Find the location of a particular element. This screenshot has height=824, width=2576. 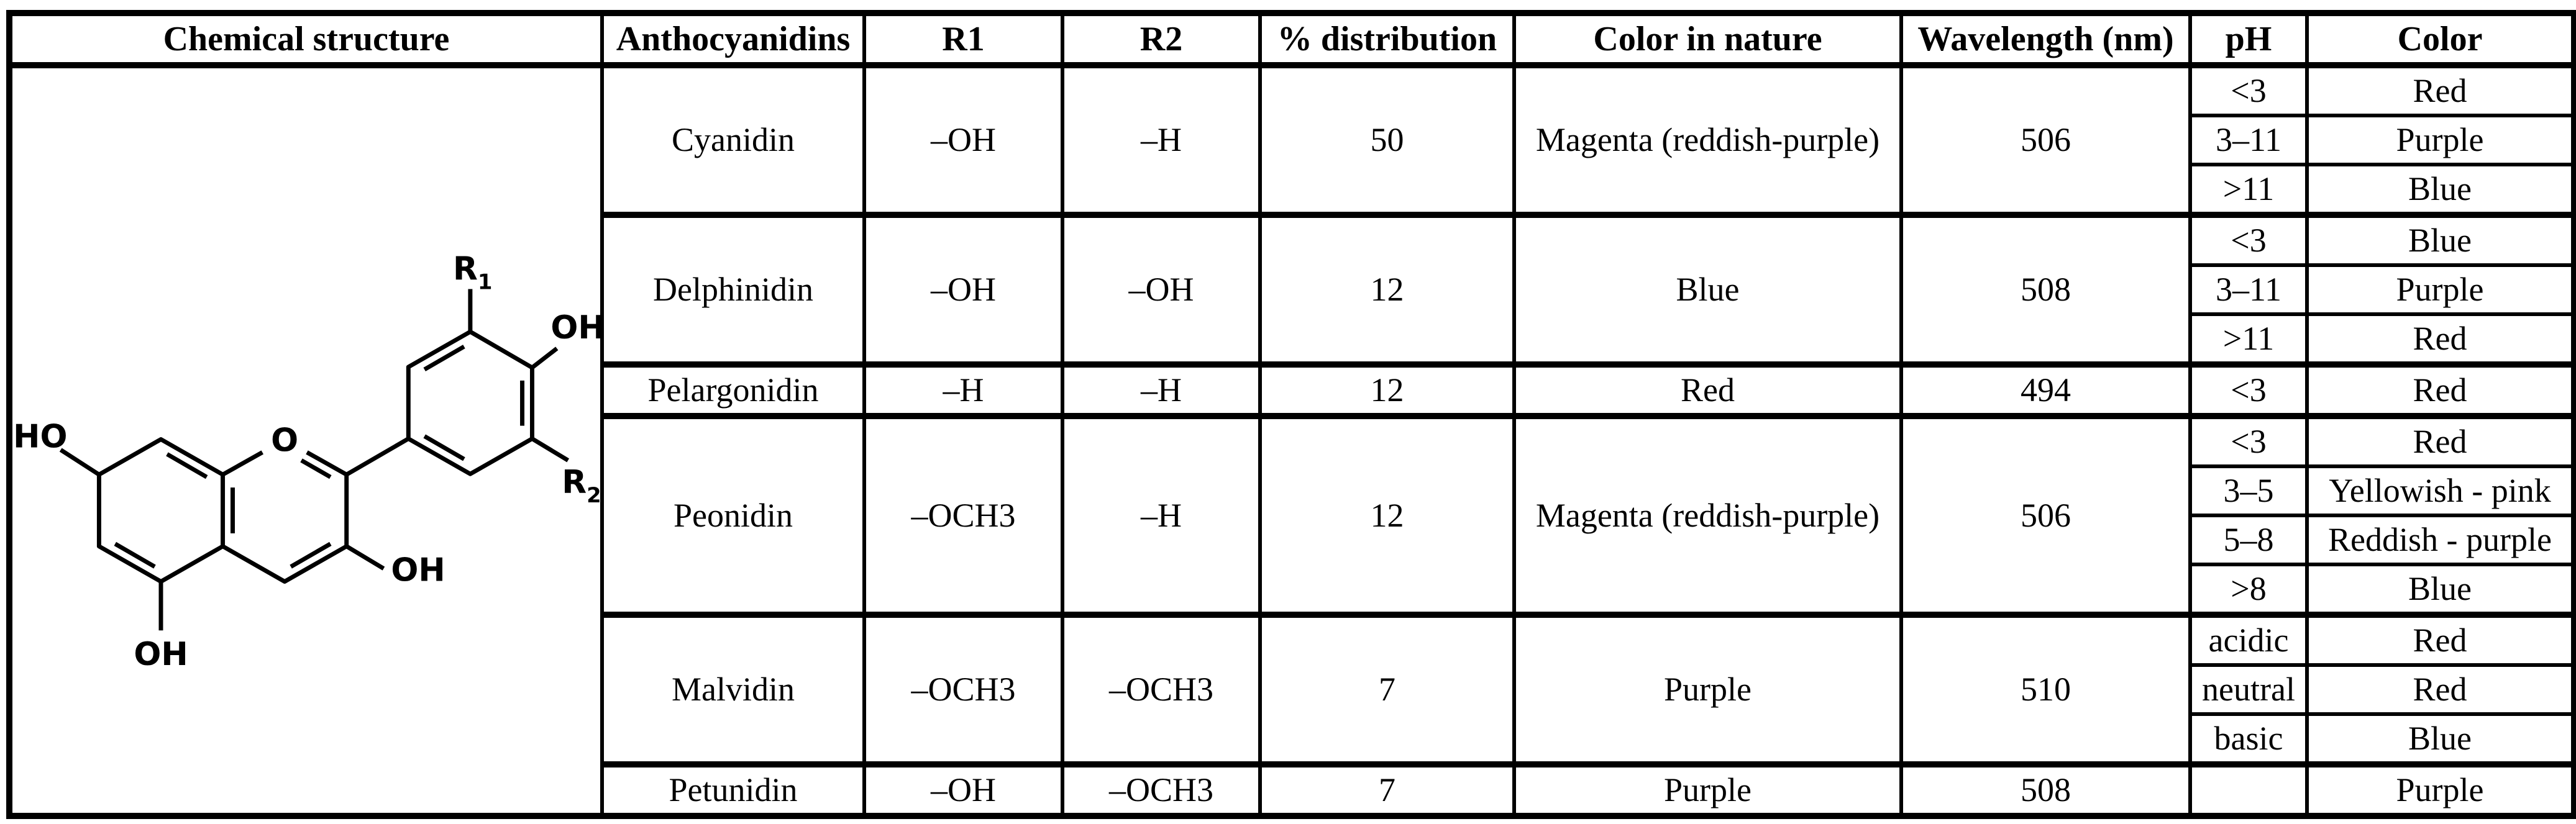

r2-subscript: 2 is located at coordinates (593, 495).